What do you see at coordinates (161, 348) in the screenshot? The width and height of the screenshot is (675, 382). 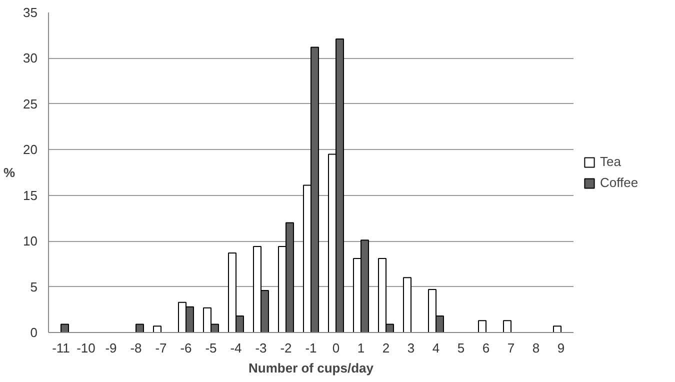 I see `x-tick-label: -7` at bounding box center [161, 348].